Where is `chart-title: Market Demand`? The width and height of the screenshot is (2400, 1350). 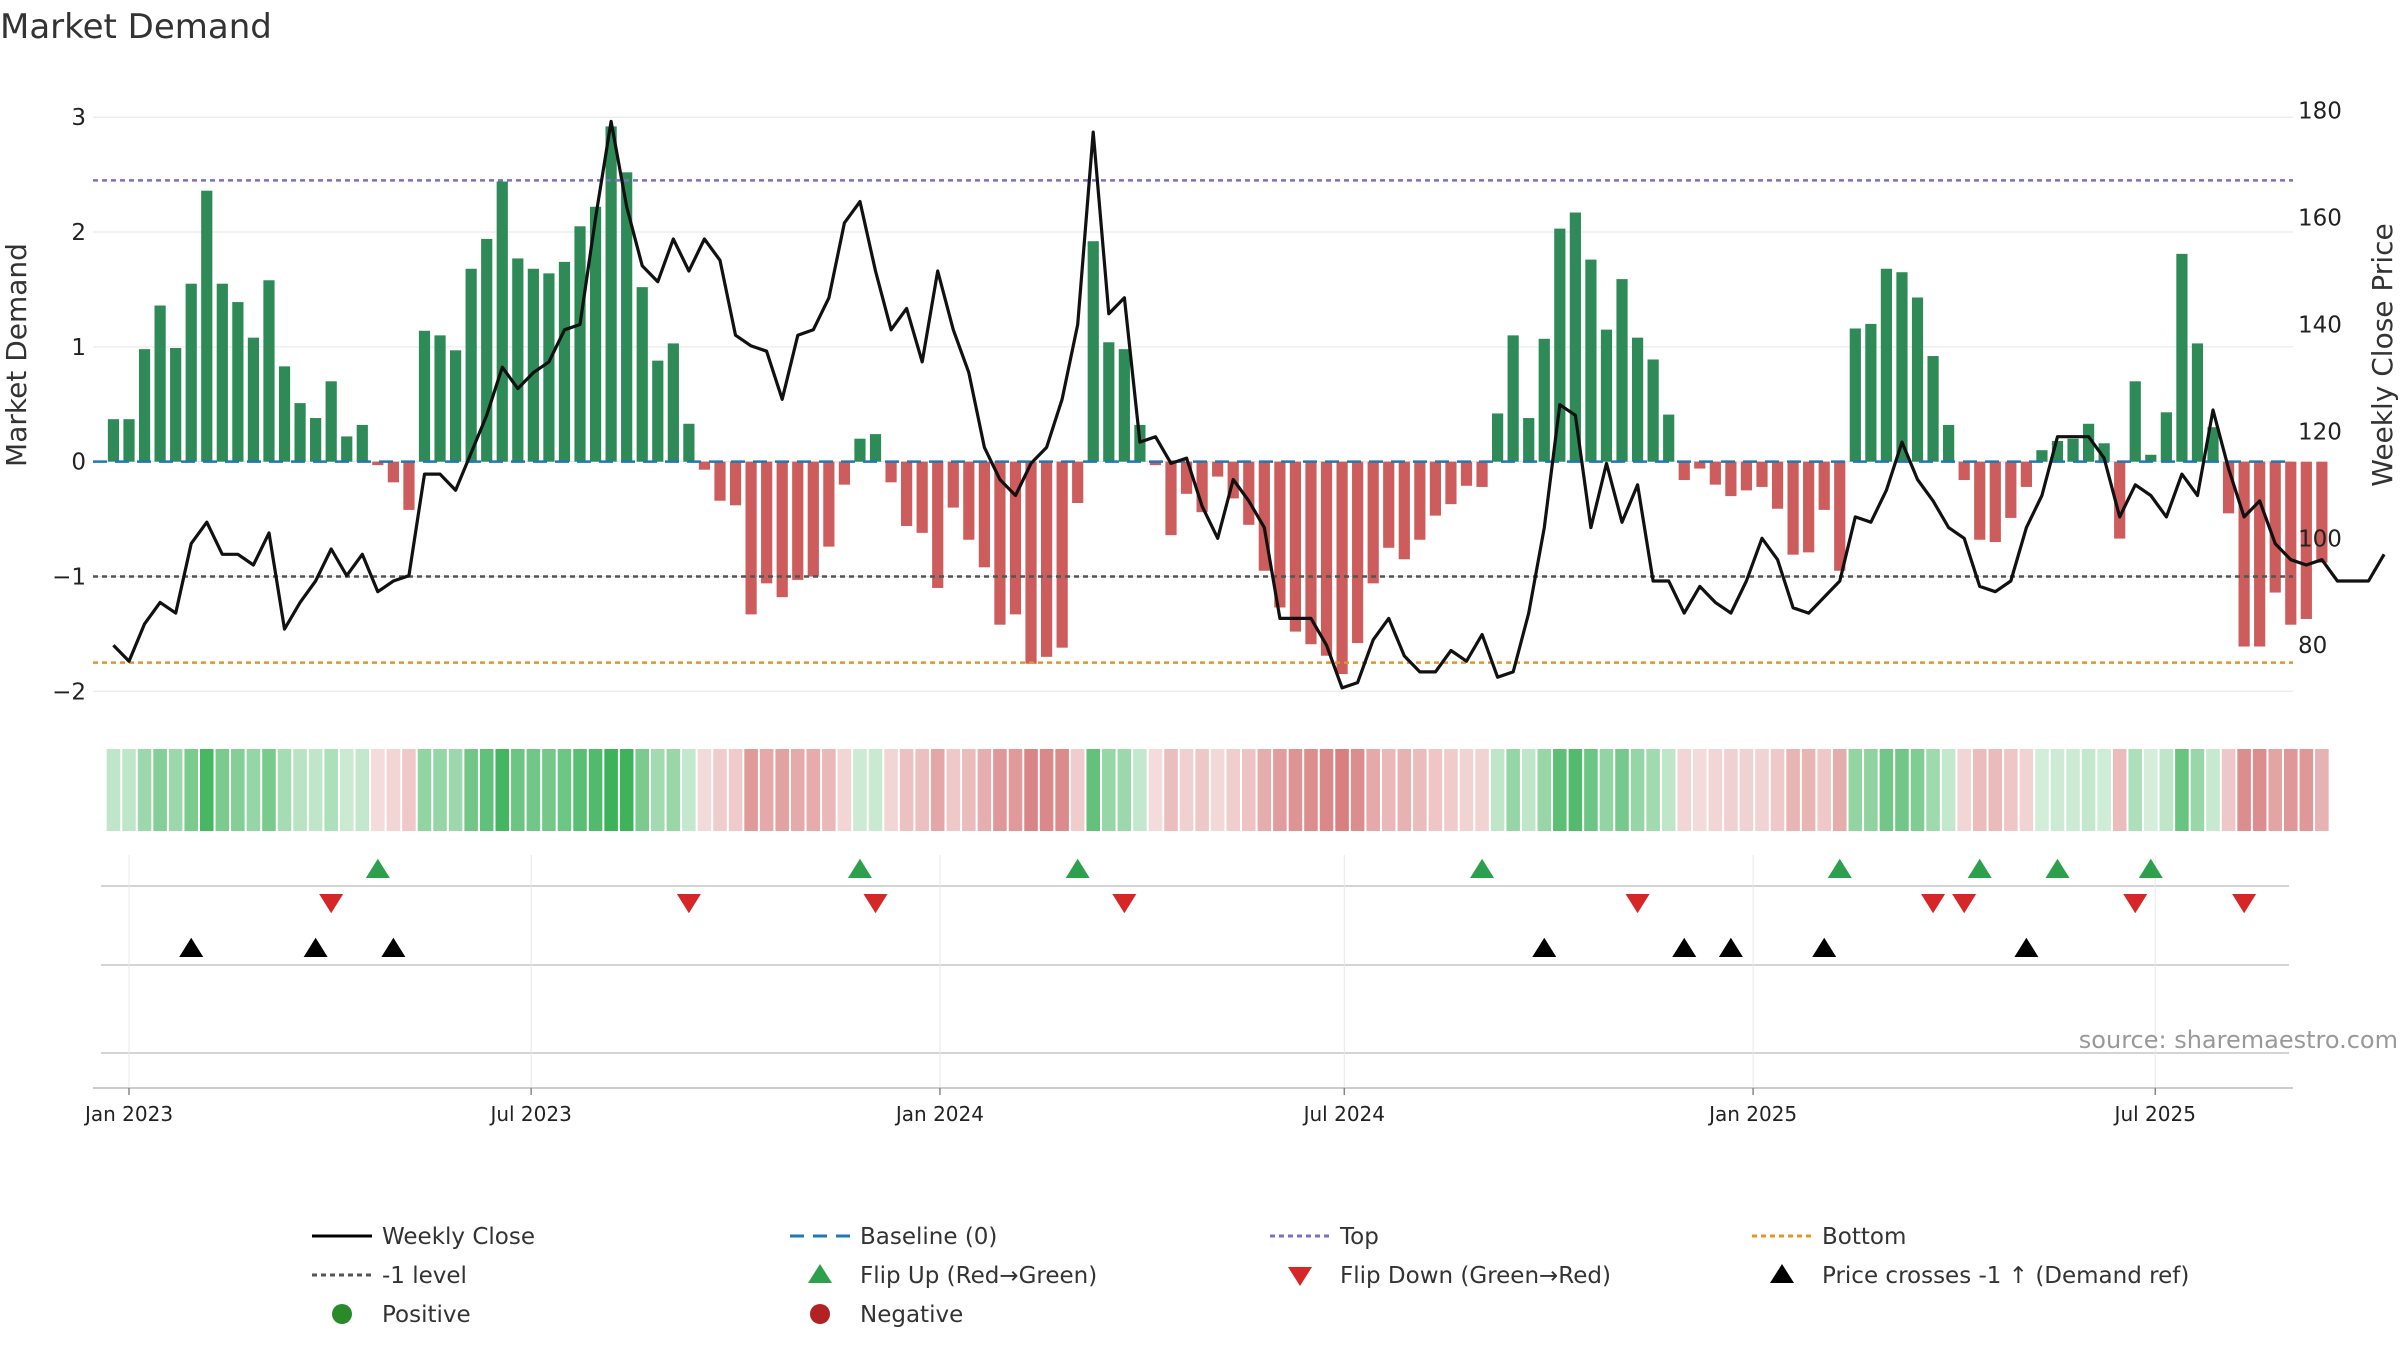 chart-title: Market Demand is located at coordinates (136, 27).